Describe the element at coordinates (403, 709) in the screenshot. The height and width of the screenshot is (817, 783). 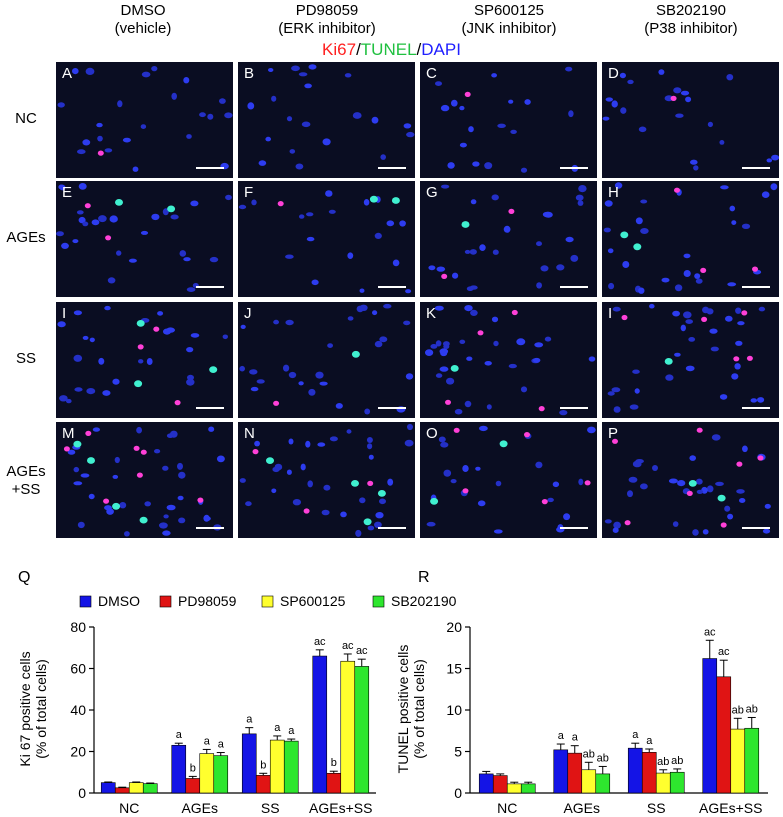
I see `y-axis-label: TUNEL positive cells` at that location.